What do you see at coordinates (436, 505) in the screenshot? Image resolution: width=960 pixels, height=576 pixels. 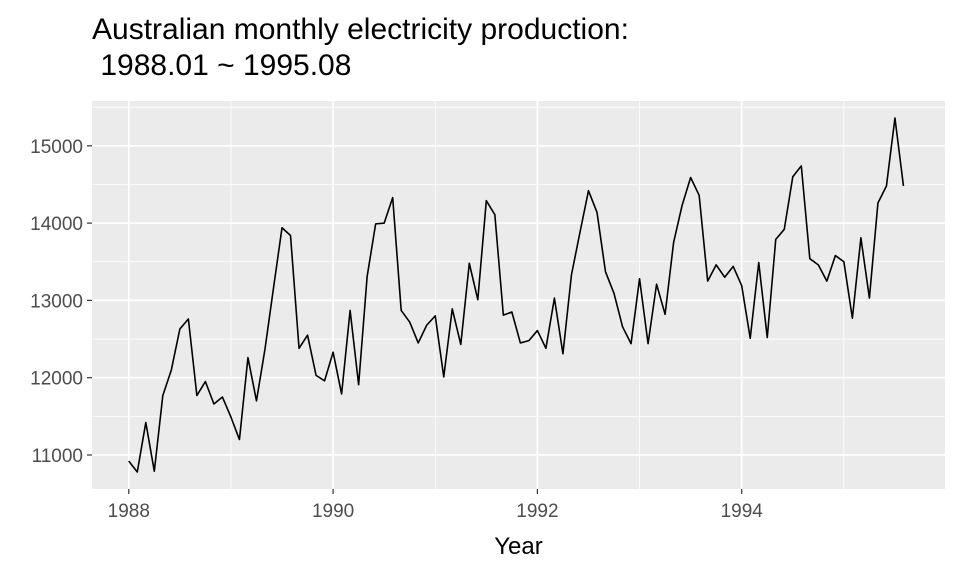 I see `x-axis: 1988 1990 1992 1994` at bounding box center [436, 505].